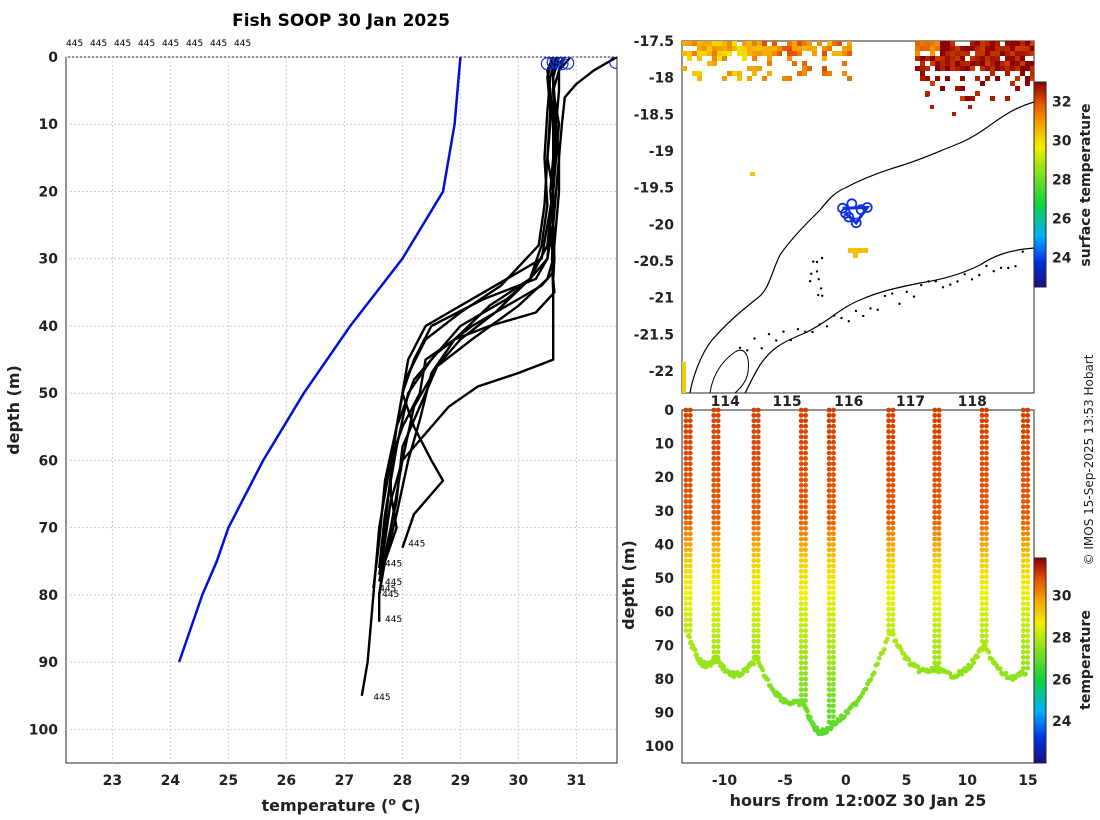 This screenshot has width=1100, height=820. What do you see at coordinates (857, 572) in the screenshot?
I see `section-casts` at bounding box center [857, 572].